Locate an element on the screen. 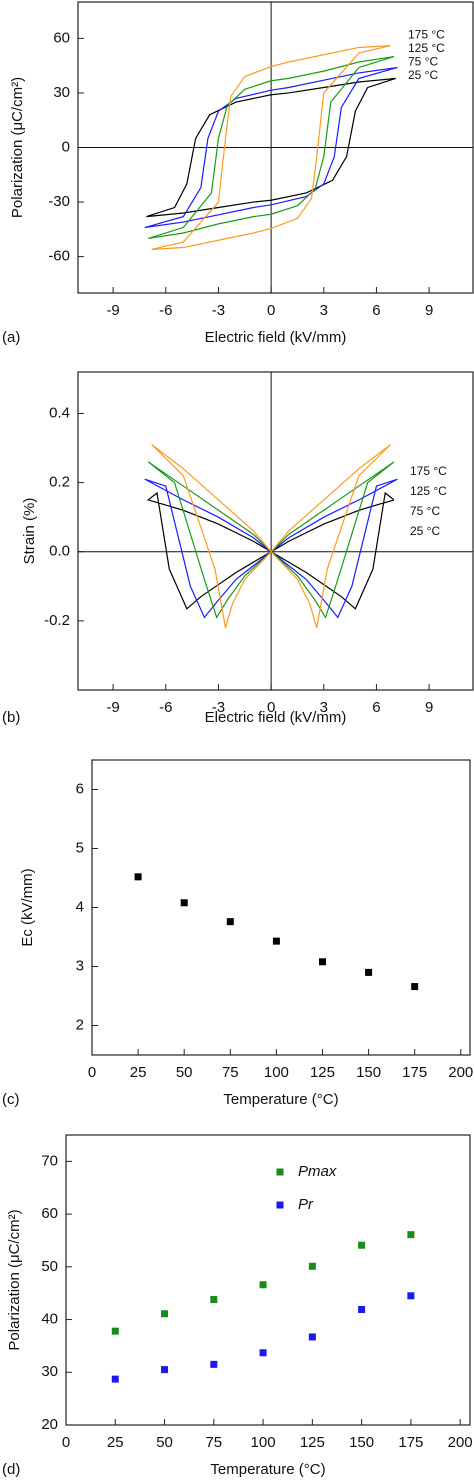  legend-label: Pmax is located at coordinates (317, 1171).